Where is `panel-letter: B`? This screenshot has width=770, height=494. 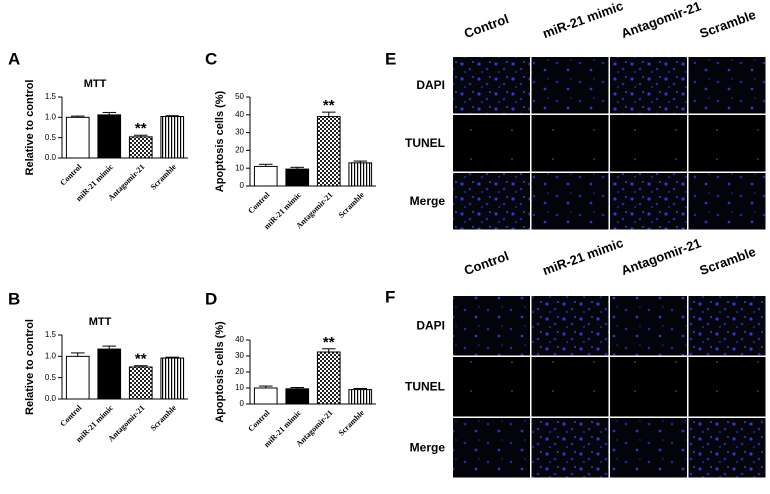
panel-letter: B is located at coordinates (14, 298).